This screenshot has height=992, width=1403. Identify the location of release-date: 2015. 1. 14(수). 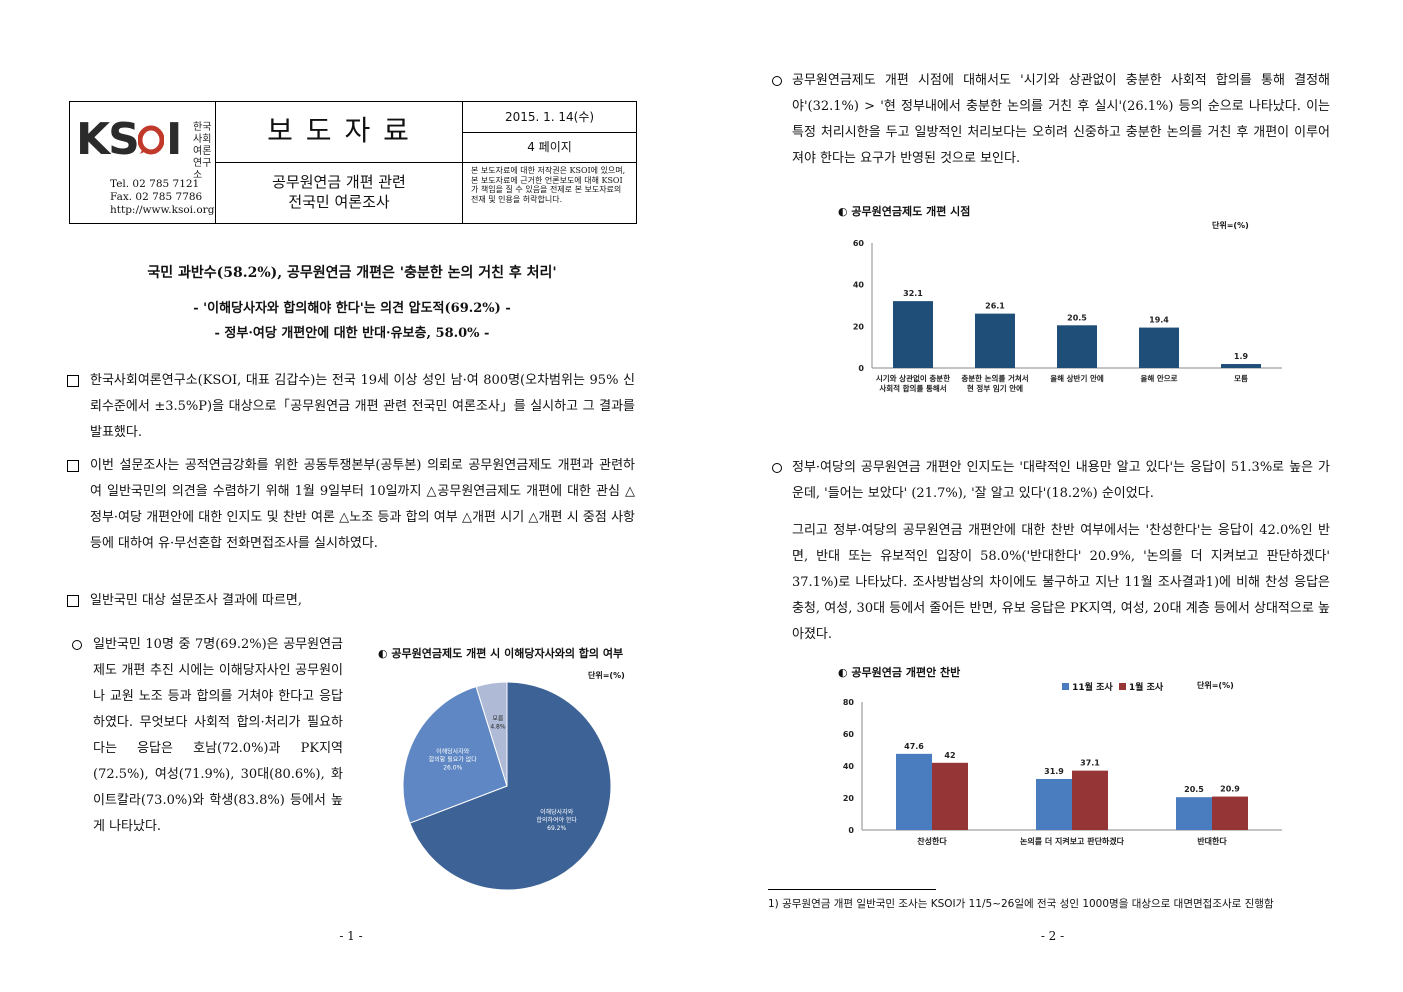
(549, 117).